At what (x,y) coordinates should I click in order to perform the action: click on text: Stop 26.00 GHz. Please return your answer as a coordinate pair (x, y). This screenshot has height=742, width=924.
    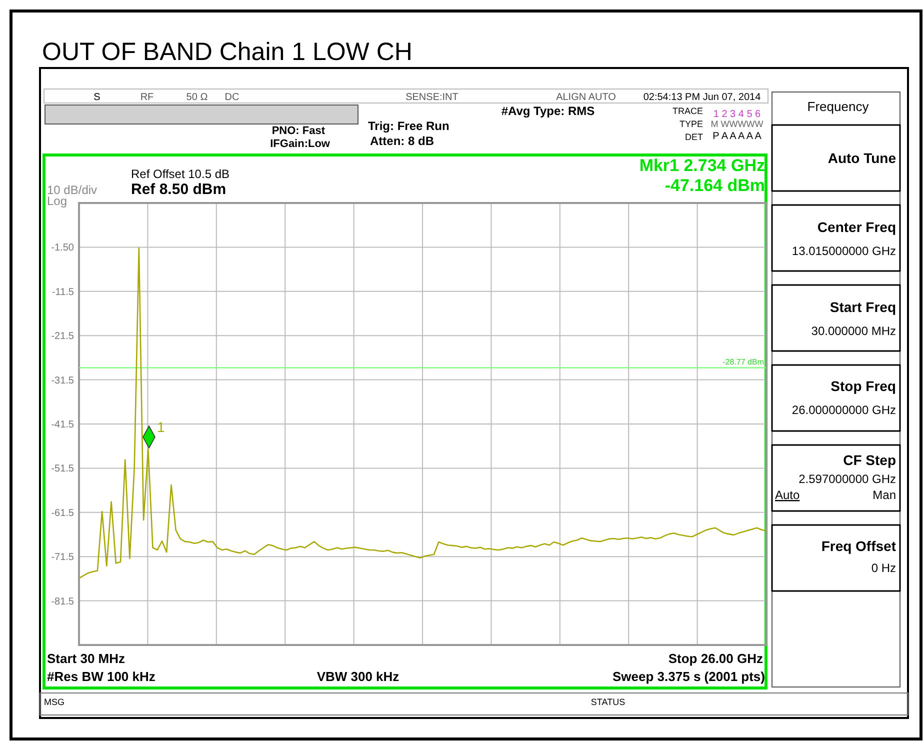
    Looking at the image, I should click on (716, 658).